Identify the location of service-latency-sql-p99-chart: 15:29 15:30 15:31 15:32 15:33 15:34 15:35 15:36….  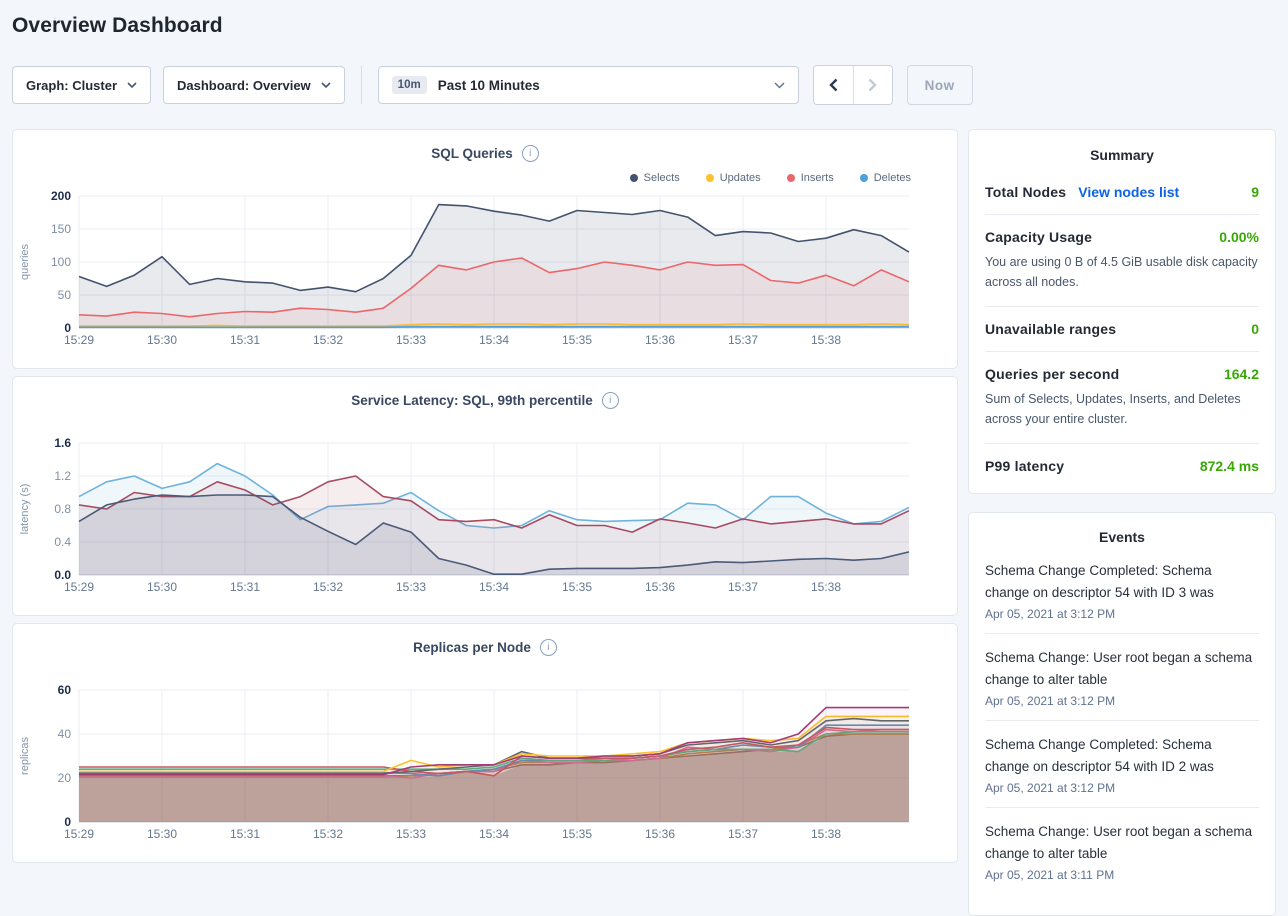
(485, 516).